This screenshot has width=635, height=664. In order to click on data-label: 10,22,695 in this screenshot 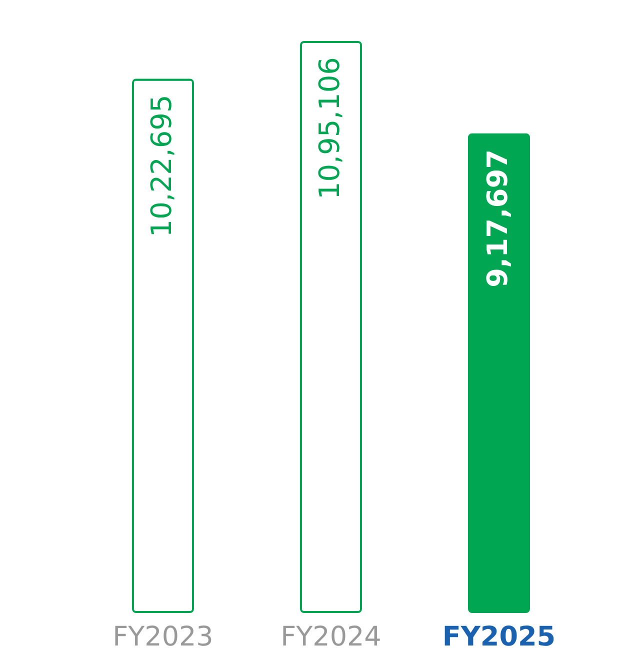, I will do `click(161, 166)`.